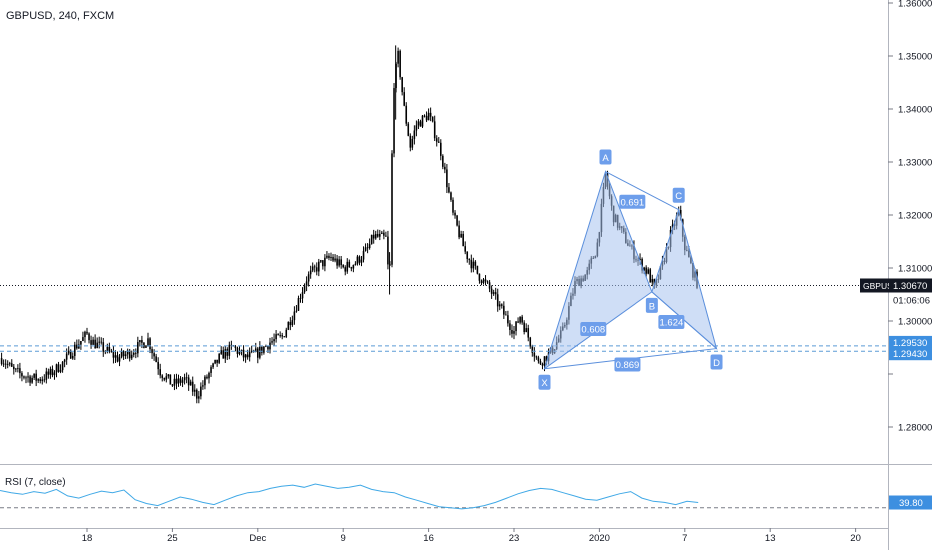 Image resolution: width=932 pixels, height=555 pixels. Describe the element at coordinates (514, 538) in the screenshot. I see `time-tick-label: 23` at that location.